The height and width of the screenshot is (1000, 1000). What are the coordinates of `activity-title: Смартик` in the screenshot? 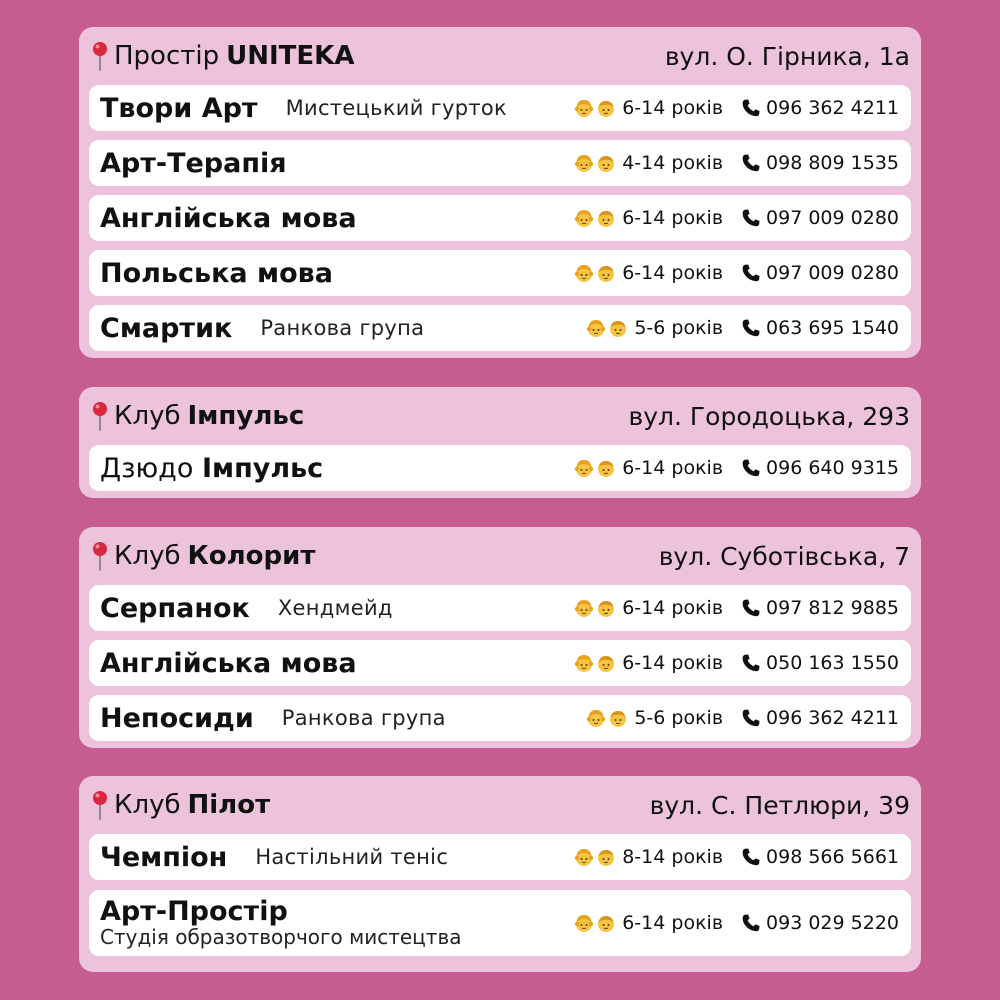 It's located at (166, 328).